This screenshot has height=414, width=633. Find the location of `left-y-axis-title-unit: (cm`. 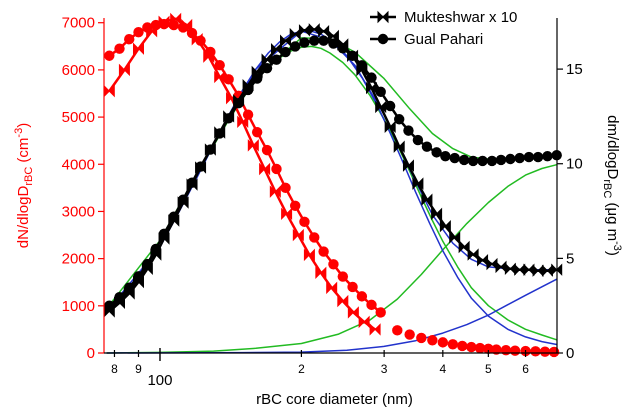

left-y-axis-title-unit: (cm is located at coordinates (23, 152).